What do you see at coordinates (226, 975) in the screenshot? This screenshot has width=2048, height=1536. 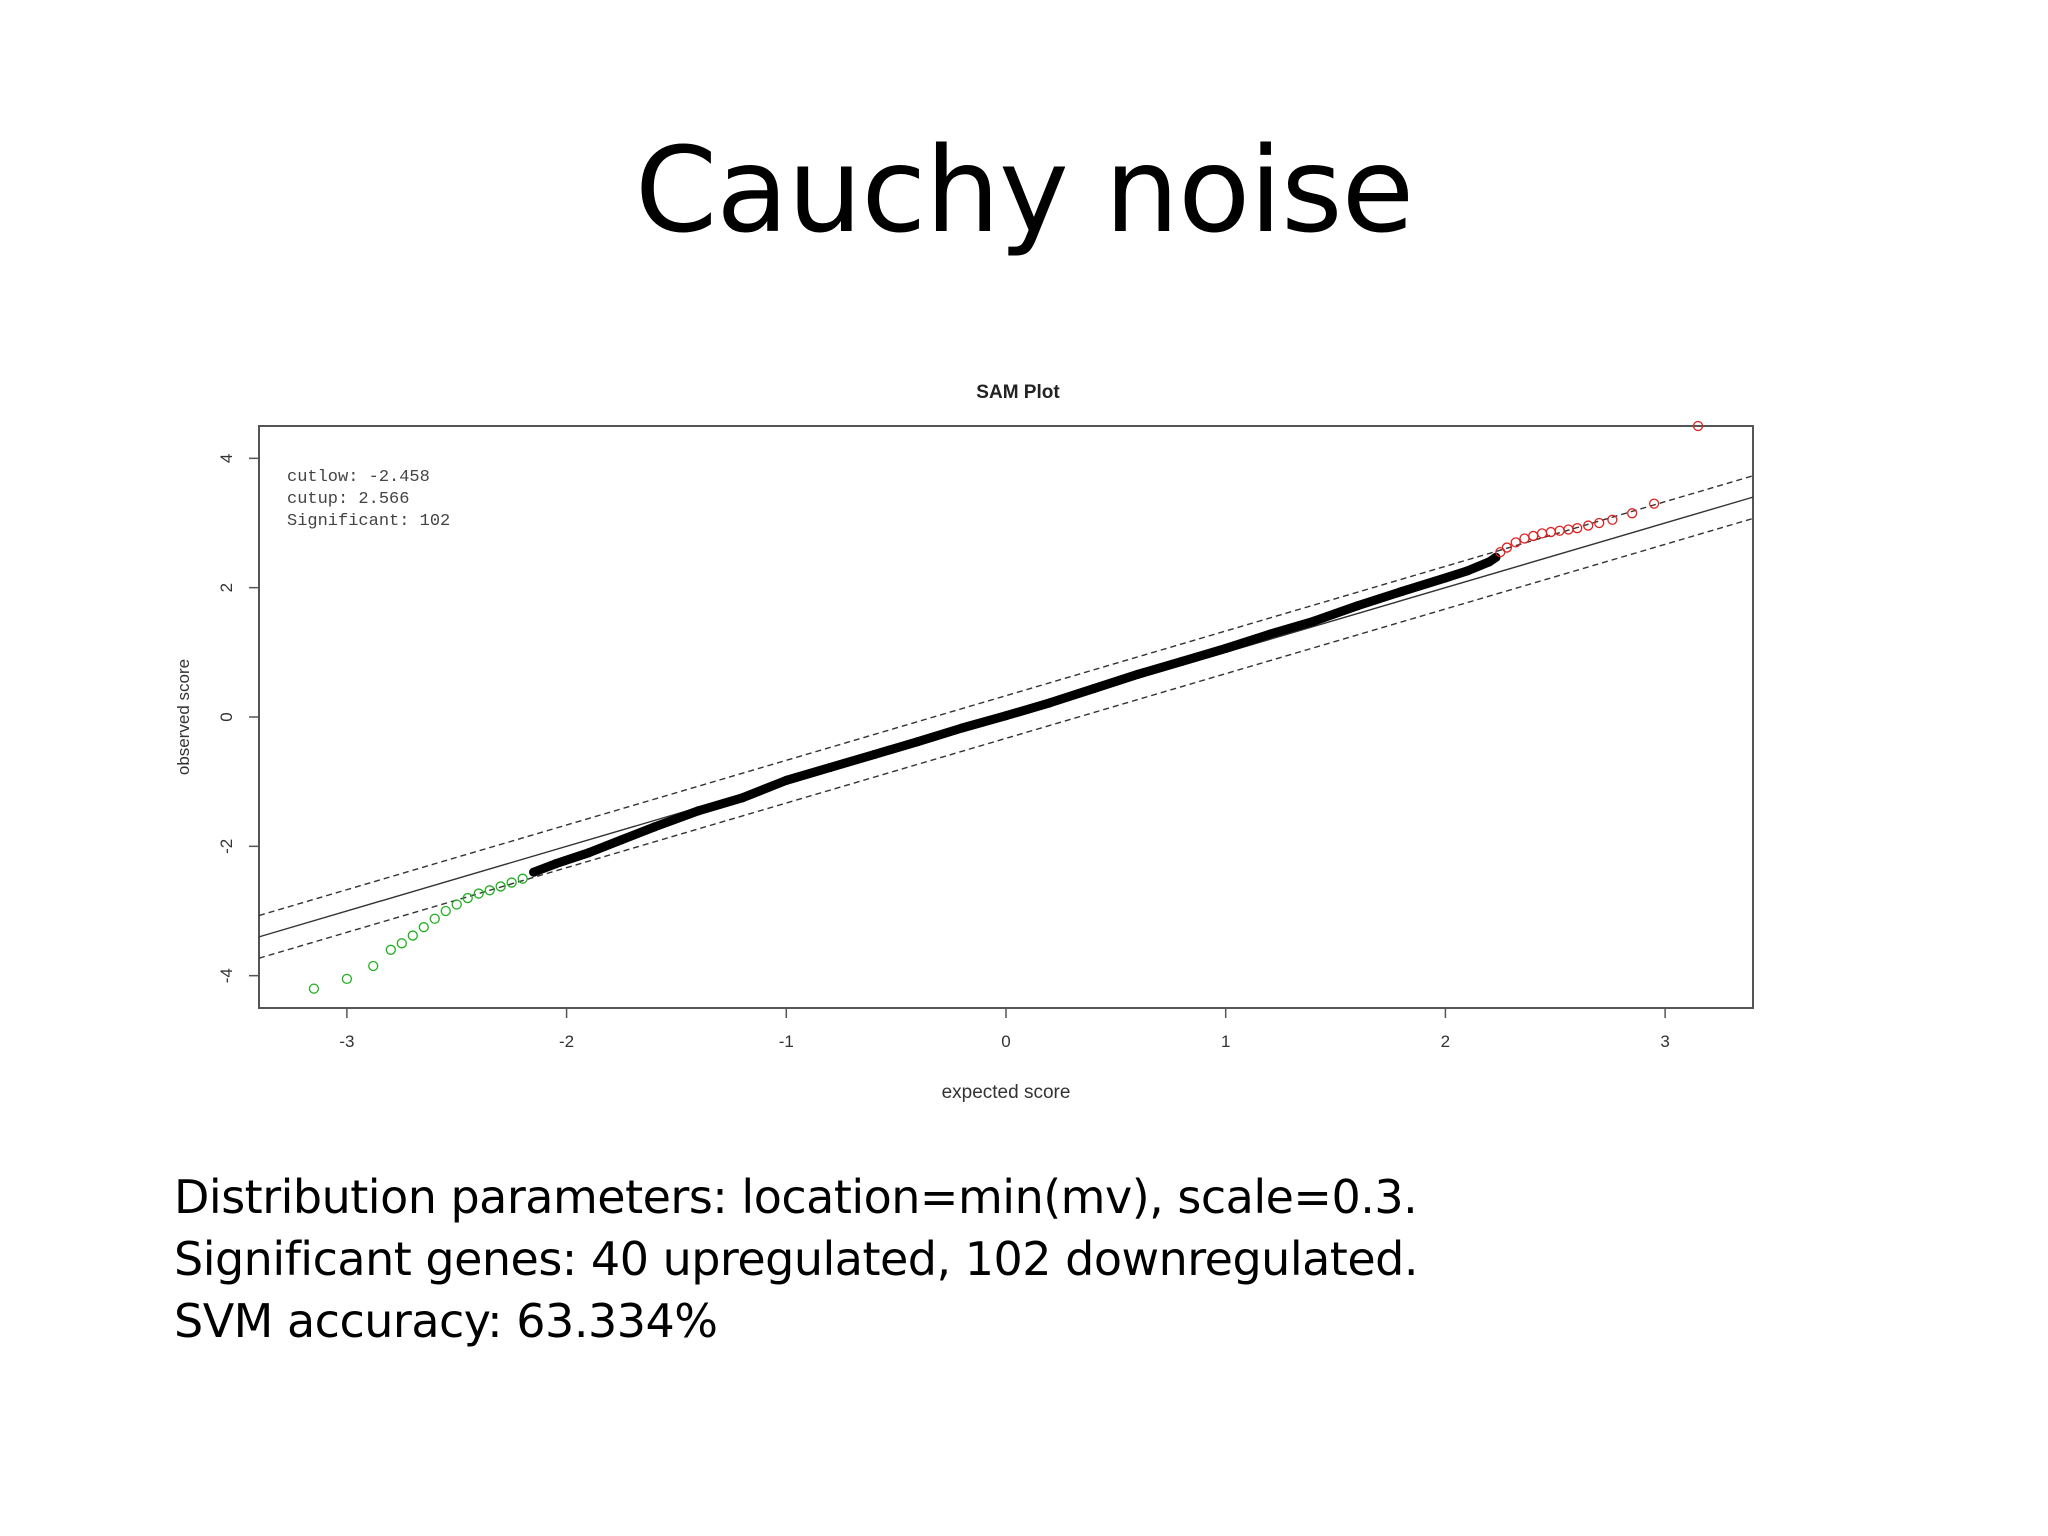 I see `y-tick-label: -4` at bounding box center [226, 975].